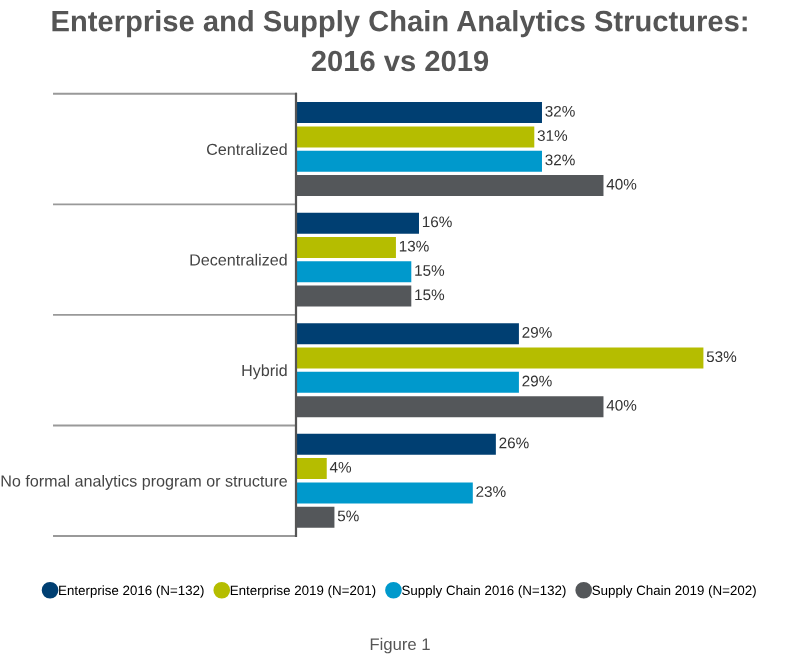 The image size is (800, 670). What do you see at coordinates (247, 149) in the screenshot?
I see `y-tick-label: Centralized` at bounding box center [247, 149].